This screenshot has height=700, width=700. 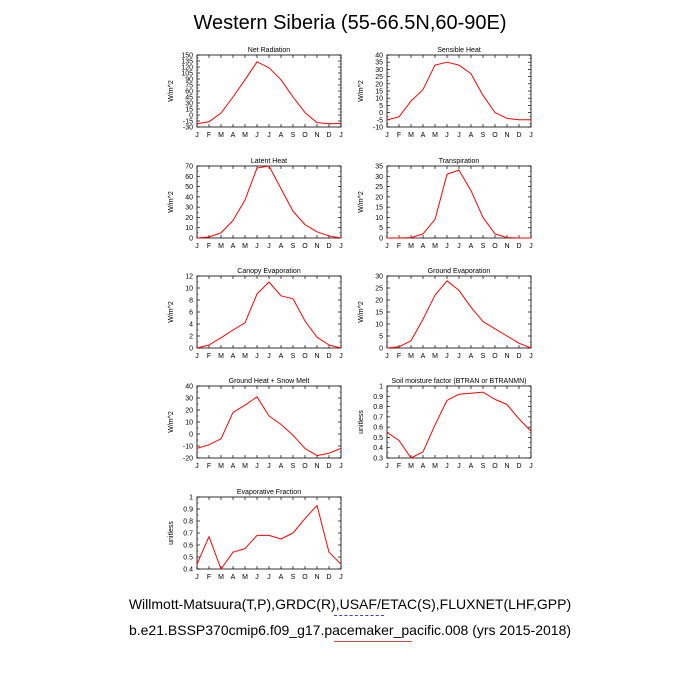 What do you see at coordinates (191, 313) in the screenshot?
I see `y-tick-label: 6` at bounding box center [191, 313].